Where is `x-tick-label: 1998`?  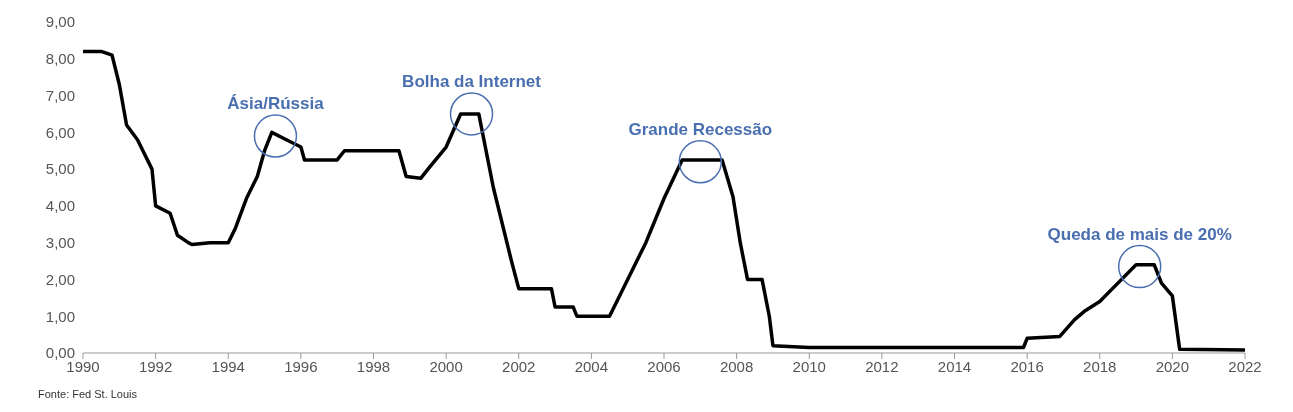
x-tick-label: 1998 is located at coordinates (373, 366).